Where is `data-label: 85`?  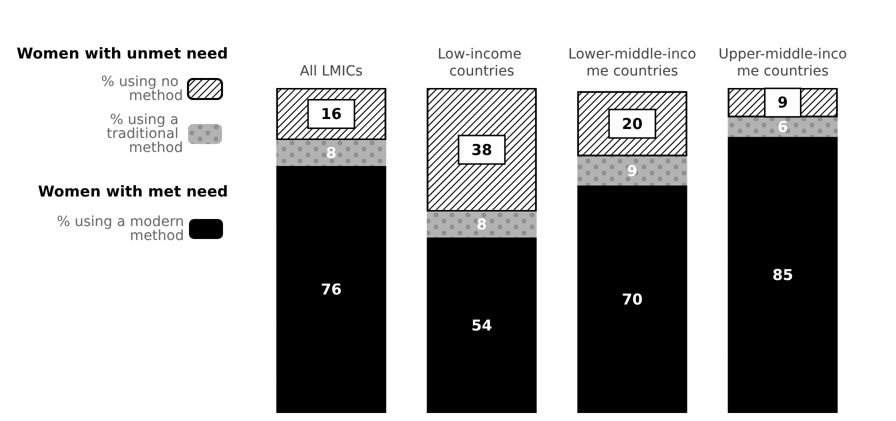 data-label: 85 is located at coordinates (783, 275).